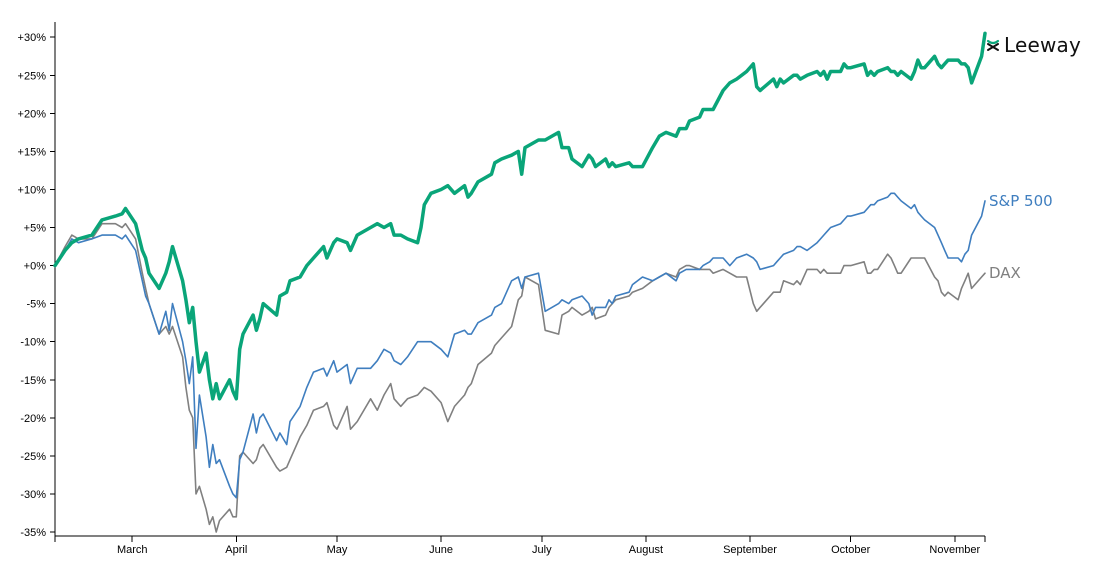 The image size is (1105, 583). What do you see at coordinates (337, 550) in the screenshot?
I see `x-tick-label: May` at bounding box center [337, 550].